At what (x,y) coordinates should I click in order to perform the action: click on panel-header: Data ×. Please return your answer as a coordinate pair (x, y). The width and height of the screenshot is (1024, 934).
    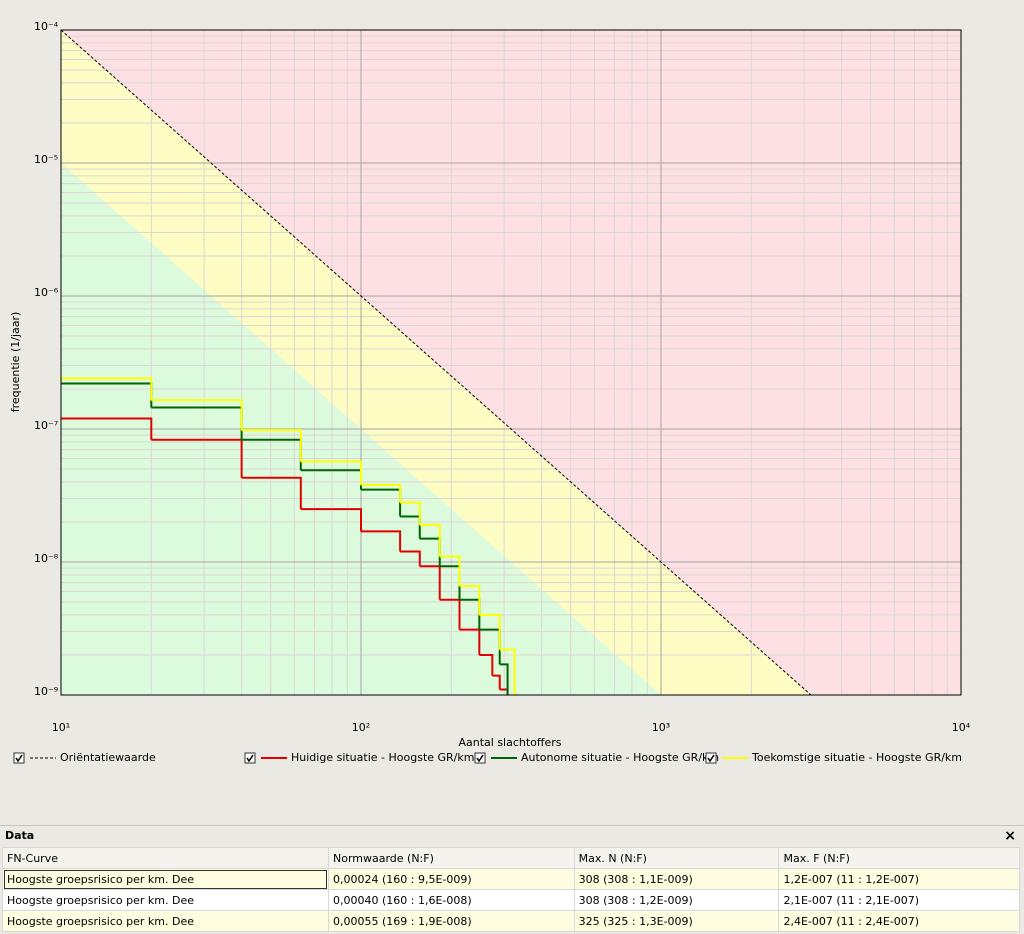
    Looking at the image, I should click on (512, 836).